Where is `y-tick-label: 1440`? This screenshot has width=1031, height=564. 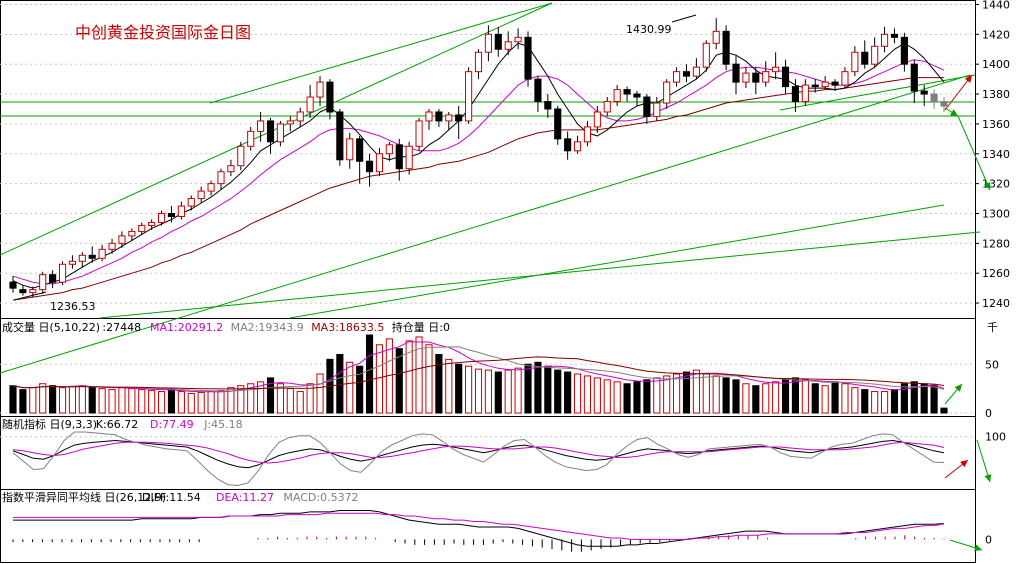 y-tick-label: 1440 is located at coordinates (996, 5).